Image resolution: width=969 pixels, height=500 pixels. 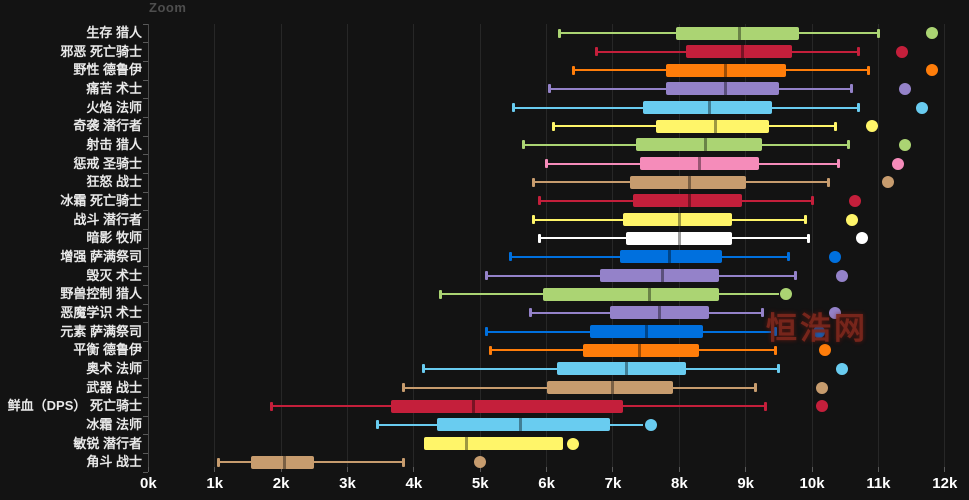 What do you see at coordinates (878, 246) in the screenshot?
I see `grid-line` at bounding box center [878, 246].